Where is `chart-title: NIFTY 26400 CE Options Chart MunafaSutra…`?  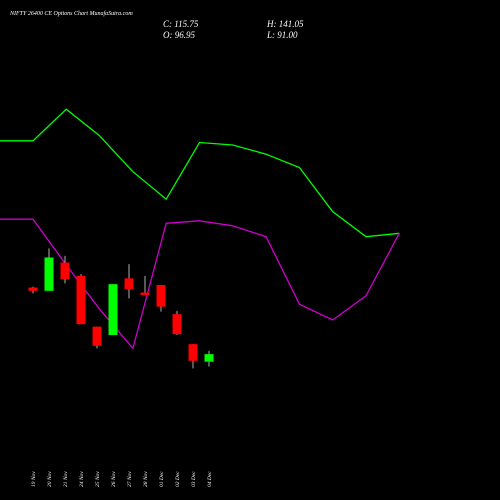 chart-title: NIFTY 26400 CE Options Chart MunafaSutra… is located at coordinates (71, 13).